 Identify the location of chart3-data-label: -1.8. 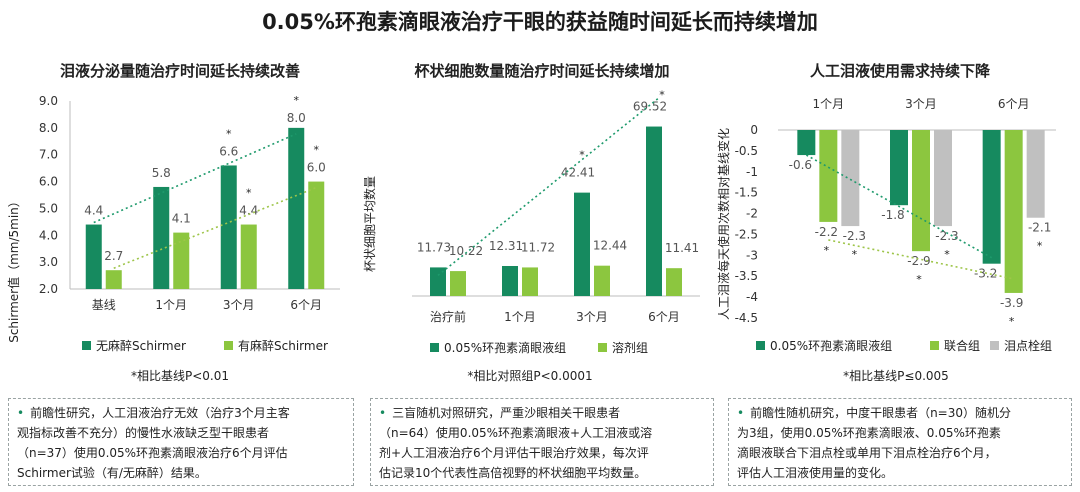
(892, 215).